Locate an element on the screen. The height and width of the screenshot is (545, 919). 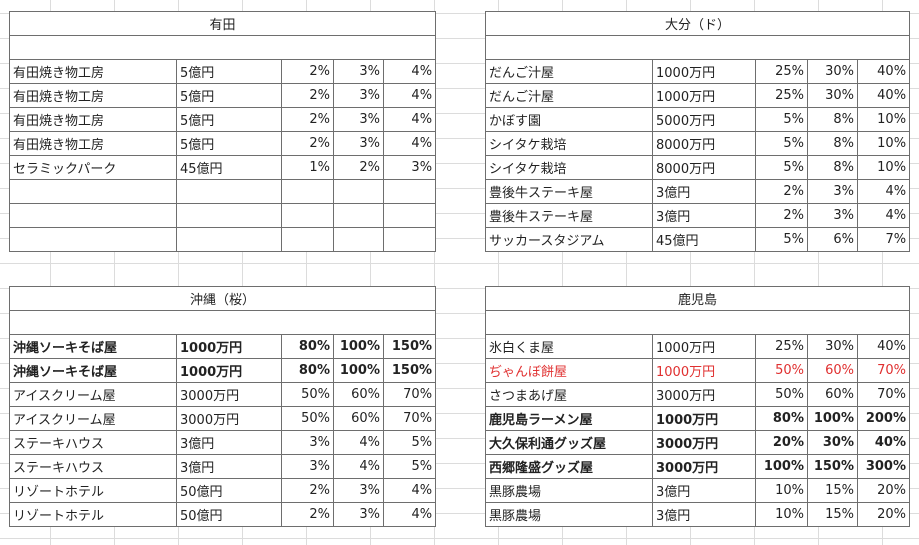
cell-name: 氷白くま屋 is located at coordinates (569, 346).